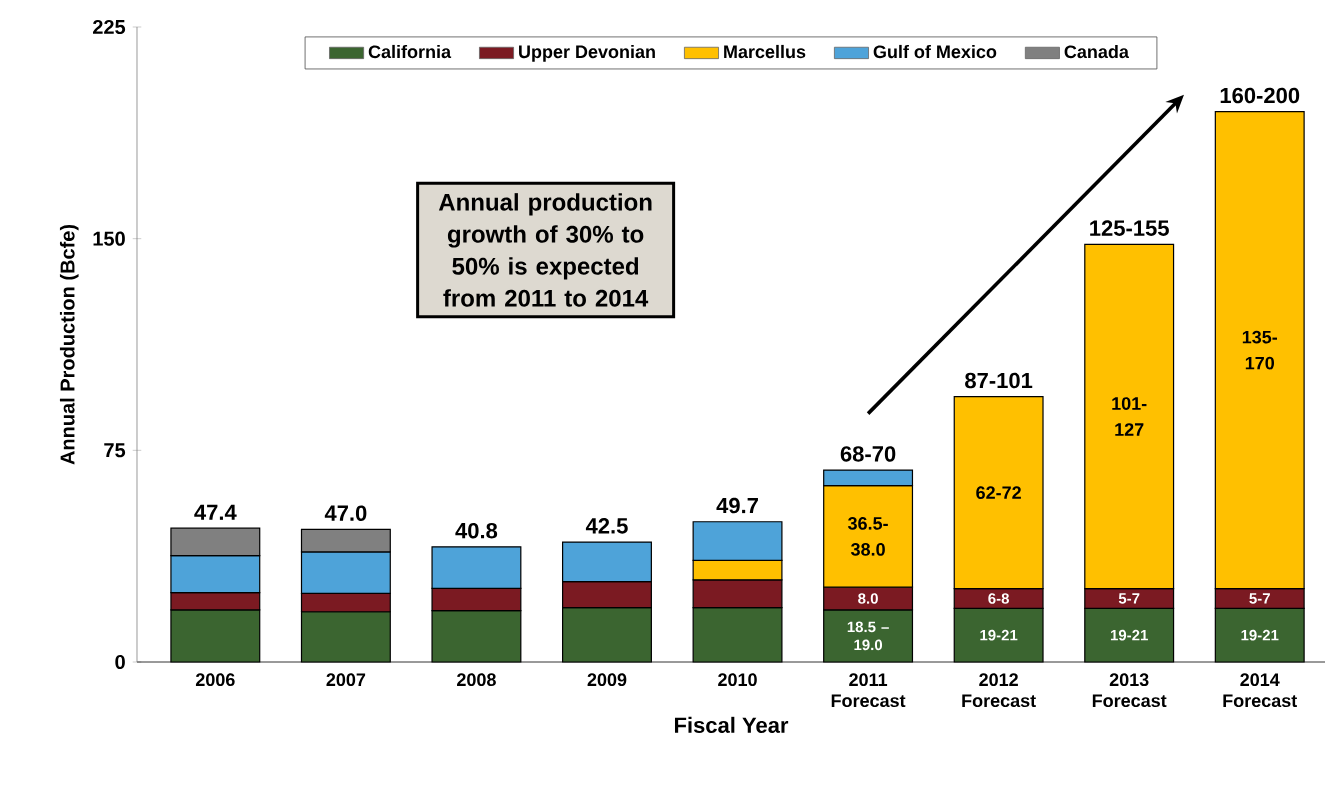 This screenshot has width=1332, height=793. Describe the element at coordinates (868, 454) in the screenshot. I see `total-label: 68-70` at that location.